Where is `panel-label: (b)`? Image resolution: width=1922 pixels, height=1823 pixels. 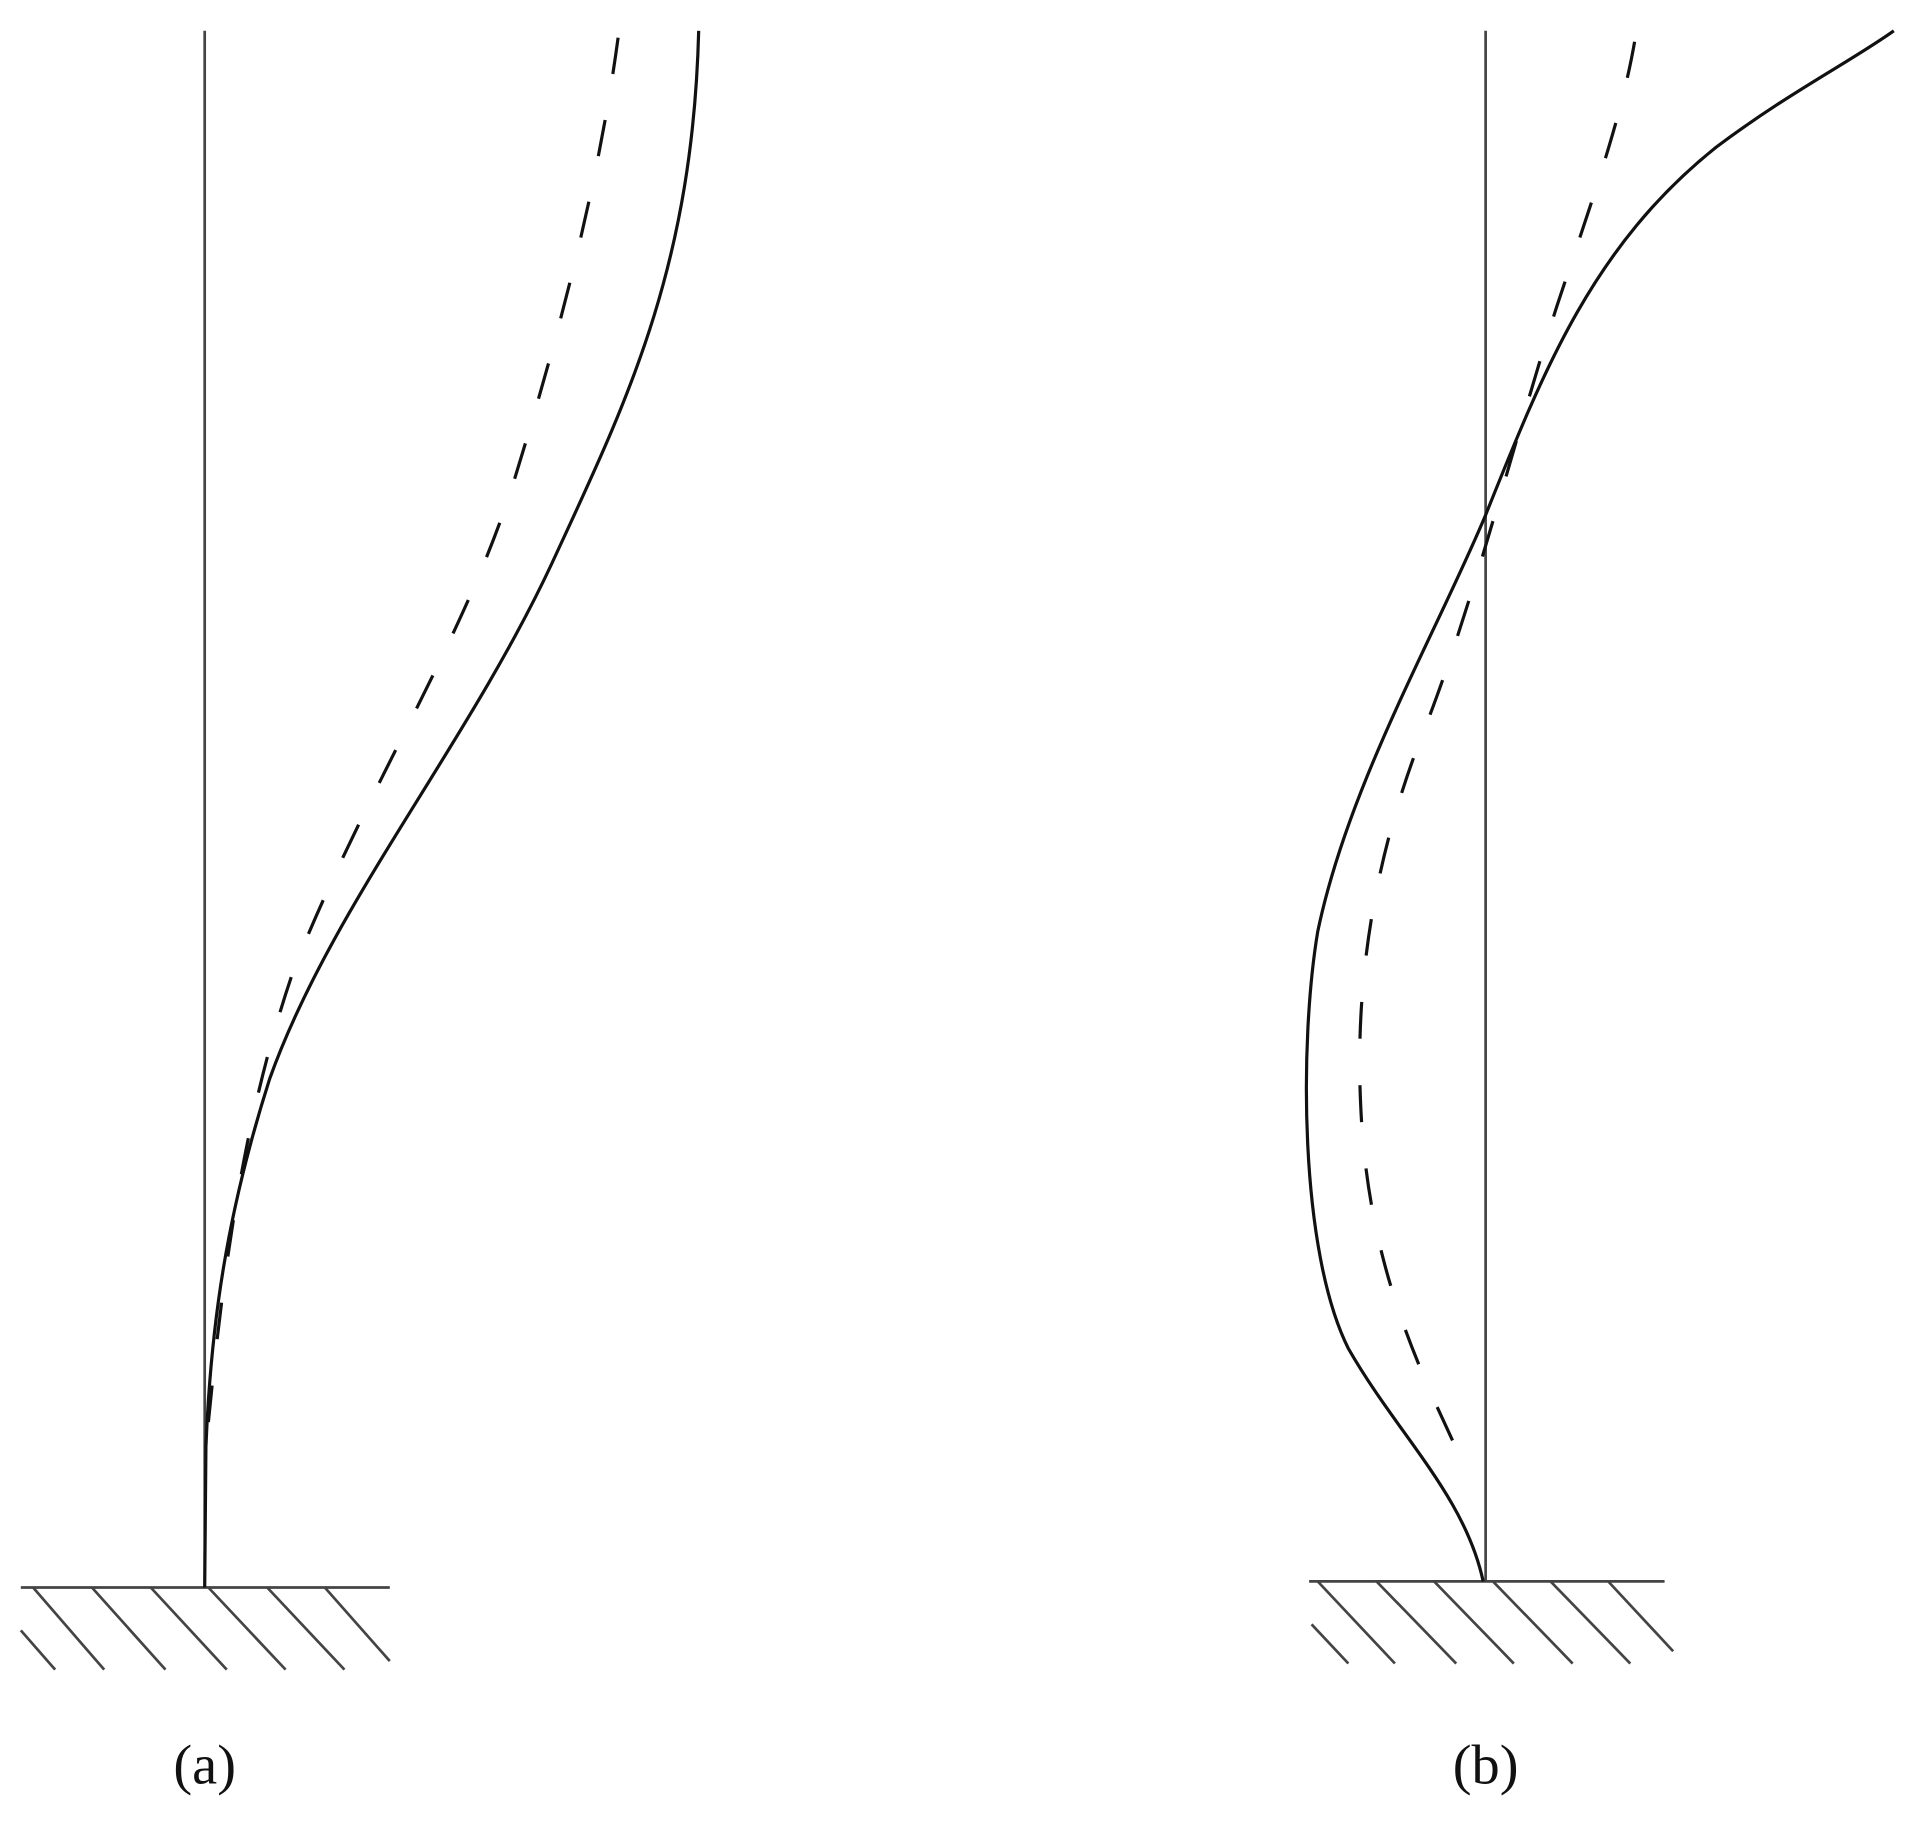 panel-label: (b) is located at coordinates (1486, 1766).